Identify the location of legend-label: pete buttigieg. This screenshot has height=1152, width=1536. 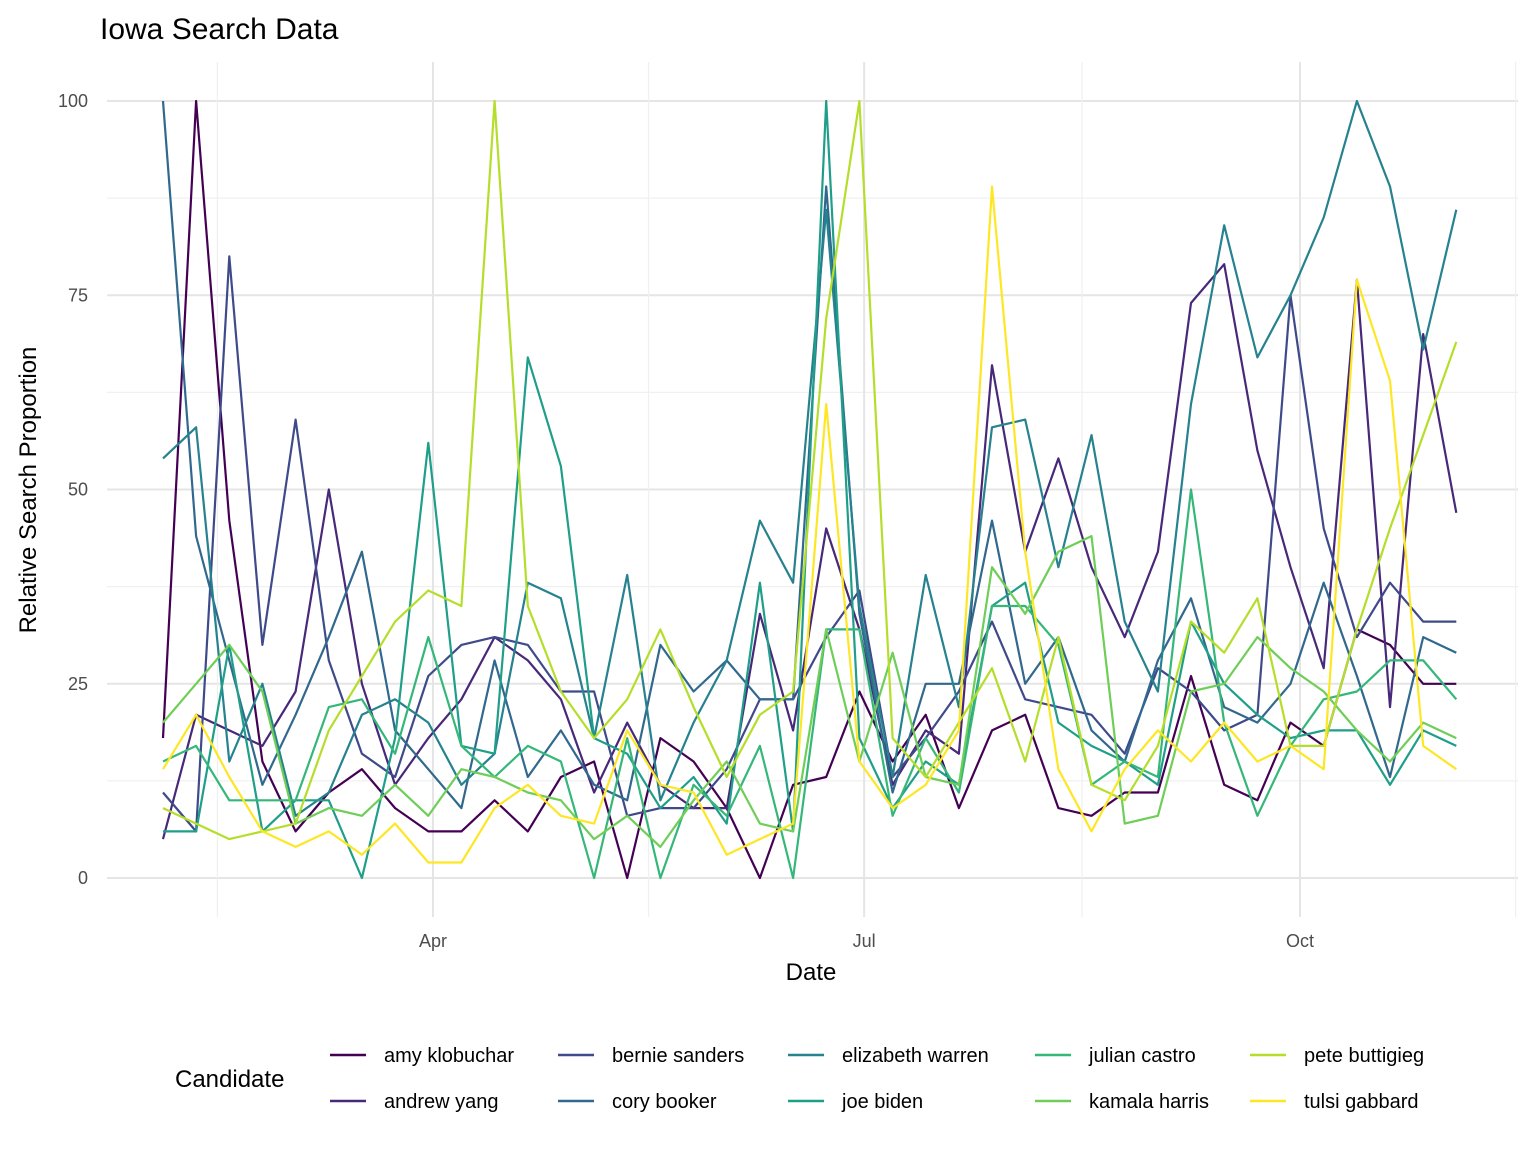
(1364, 1056).